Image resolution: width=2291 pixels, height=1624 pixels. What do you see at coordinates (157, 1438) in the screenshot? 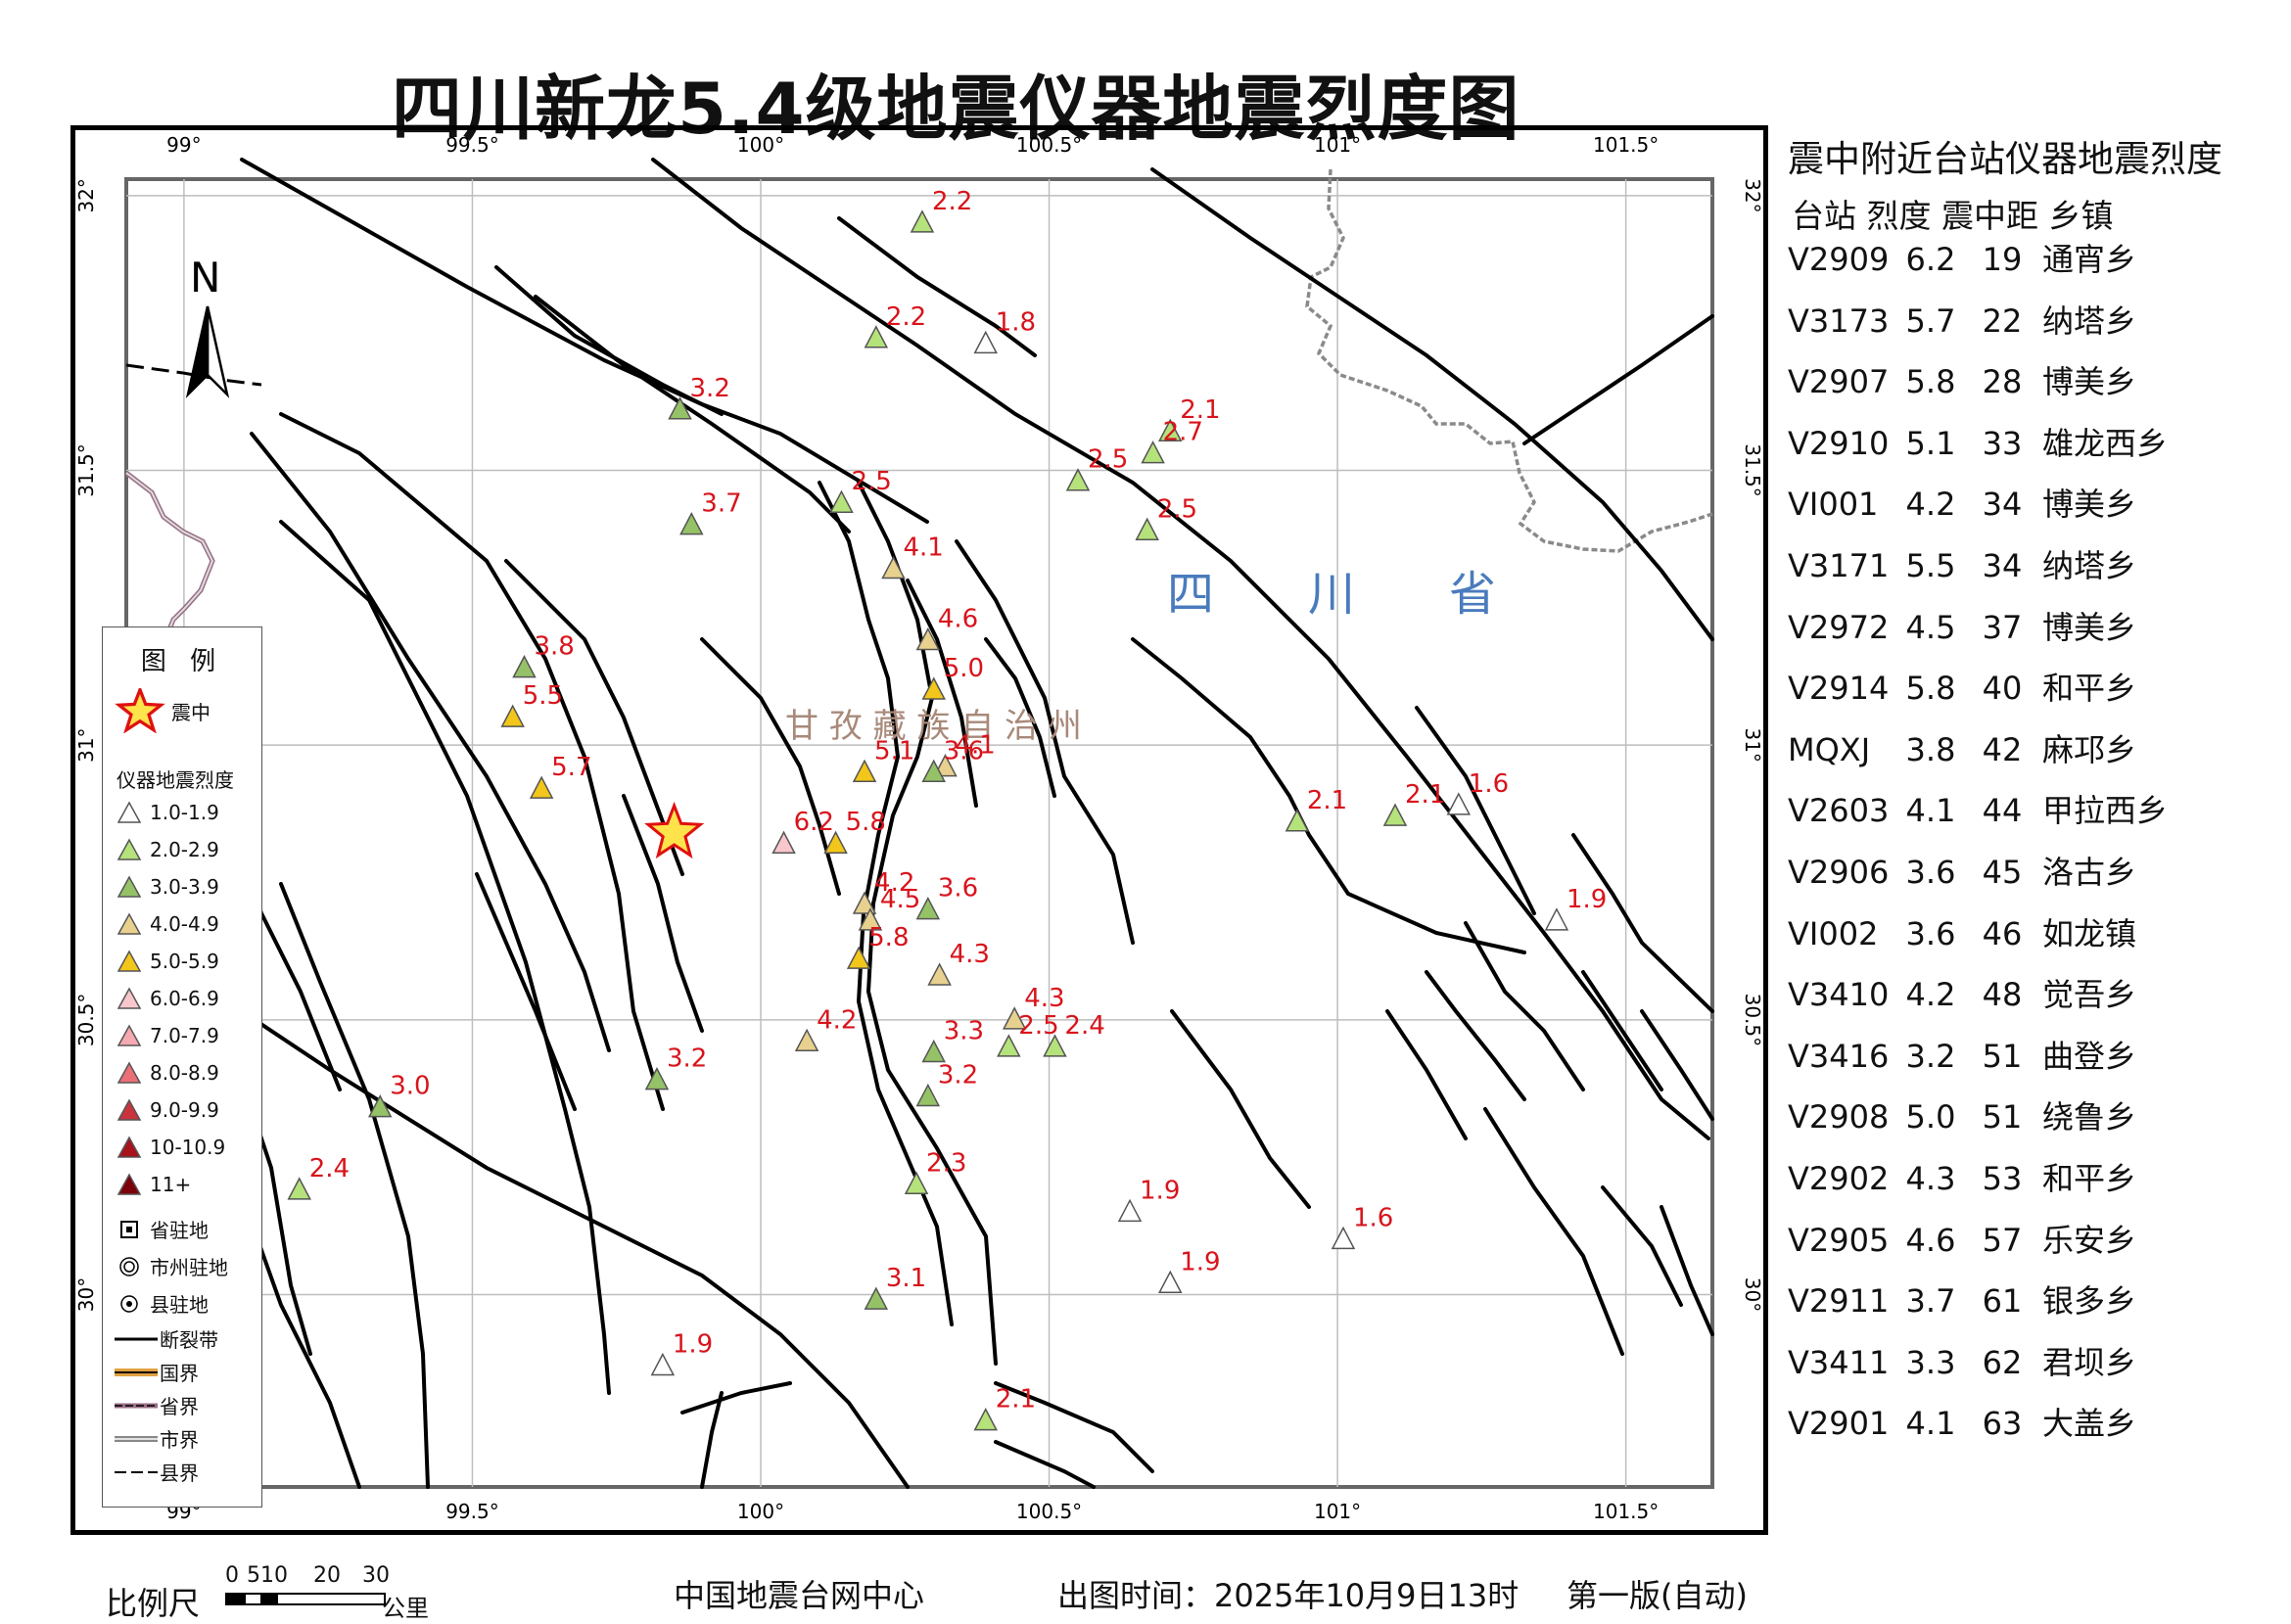
I see `legend-line-city: 市界` at bounding box center [157, 1438].